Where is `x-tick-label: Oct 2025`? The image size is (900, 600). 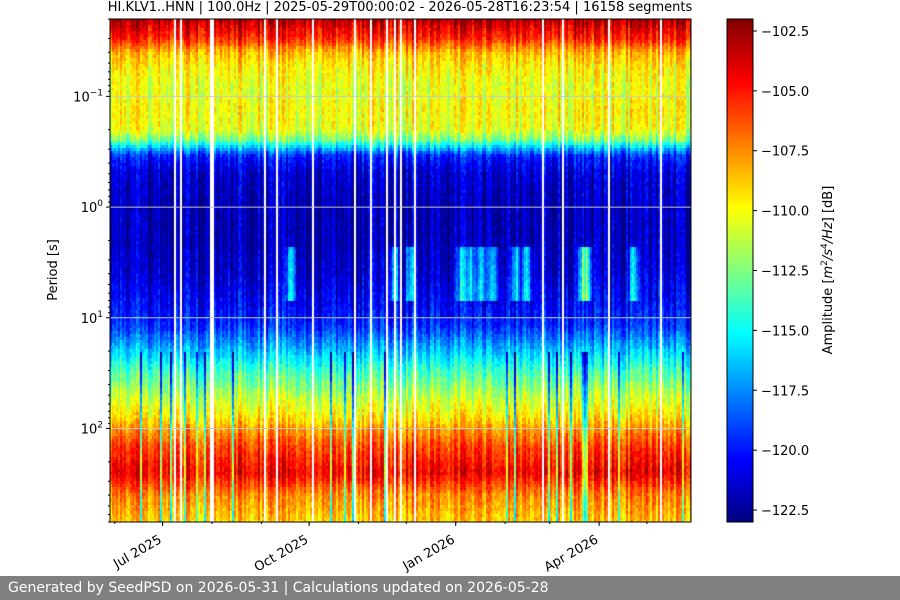 x-tick-label: Oct 2025 is located at coordinates (281, 553).